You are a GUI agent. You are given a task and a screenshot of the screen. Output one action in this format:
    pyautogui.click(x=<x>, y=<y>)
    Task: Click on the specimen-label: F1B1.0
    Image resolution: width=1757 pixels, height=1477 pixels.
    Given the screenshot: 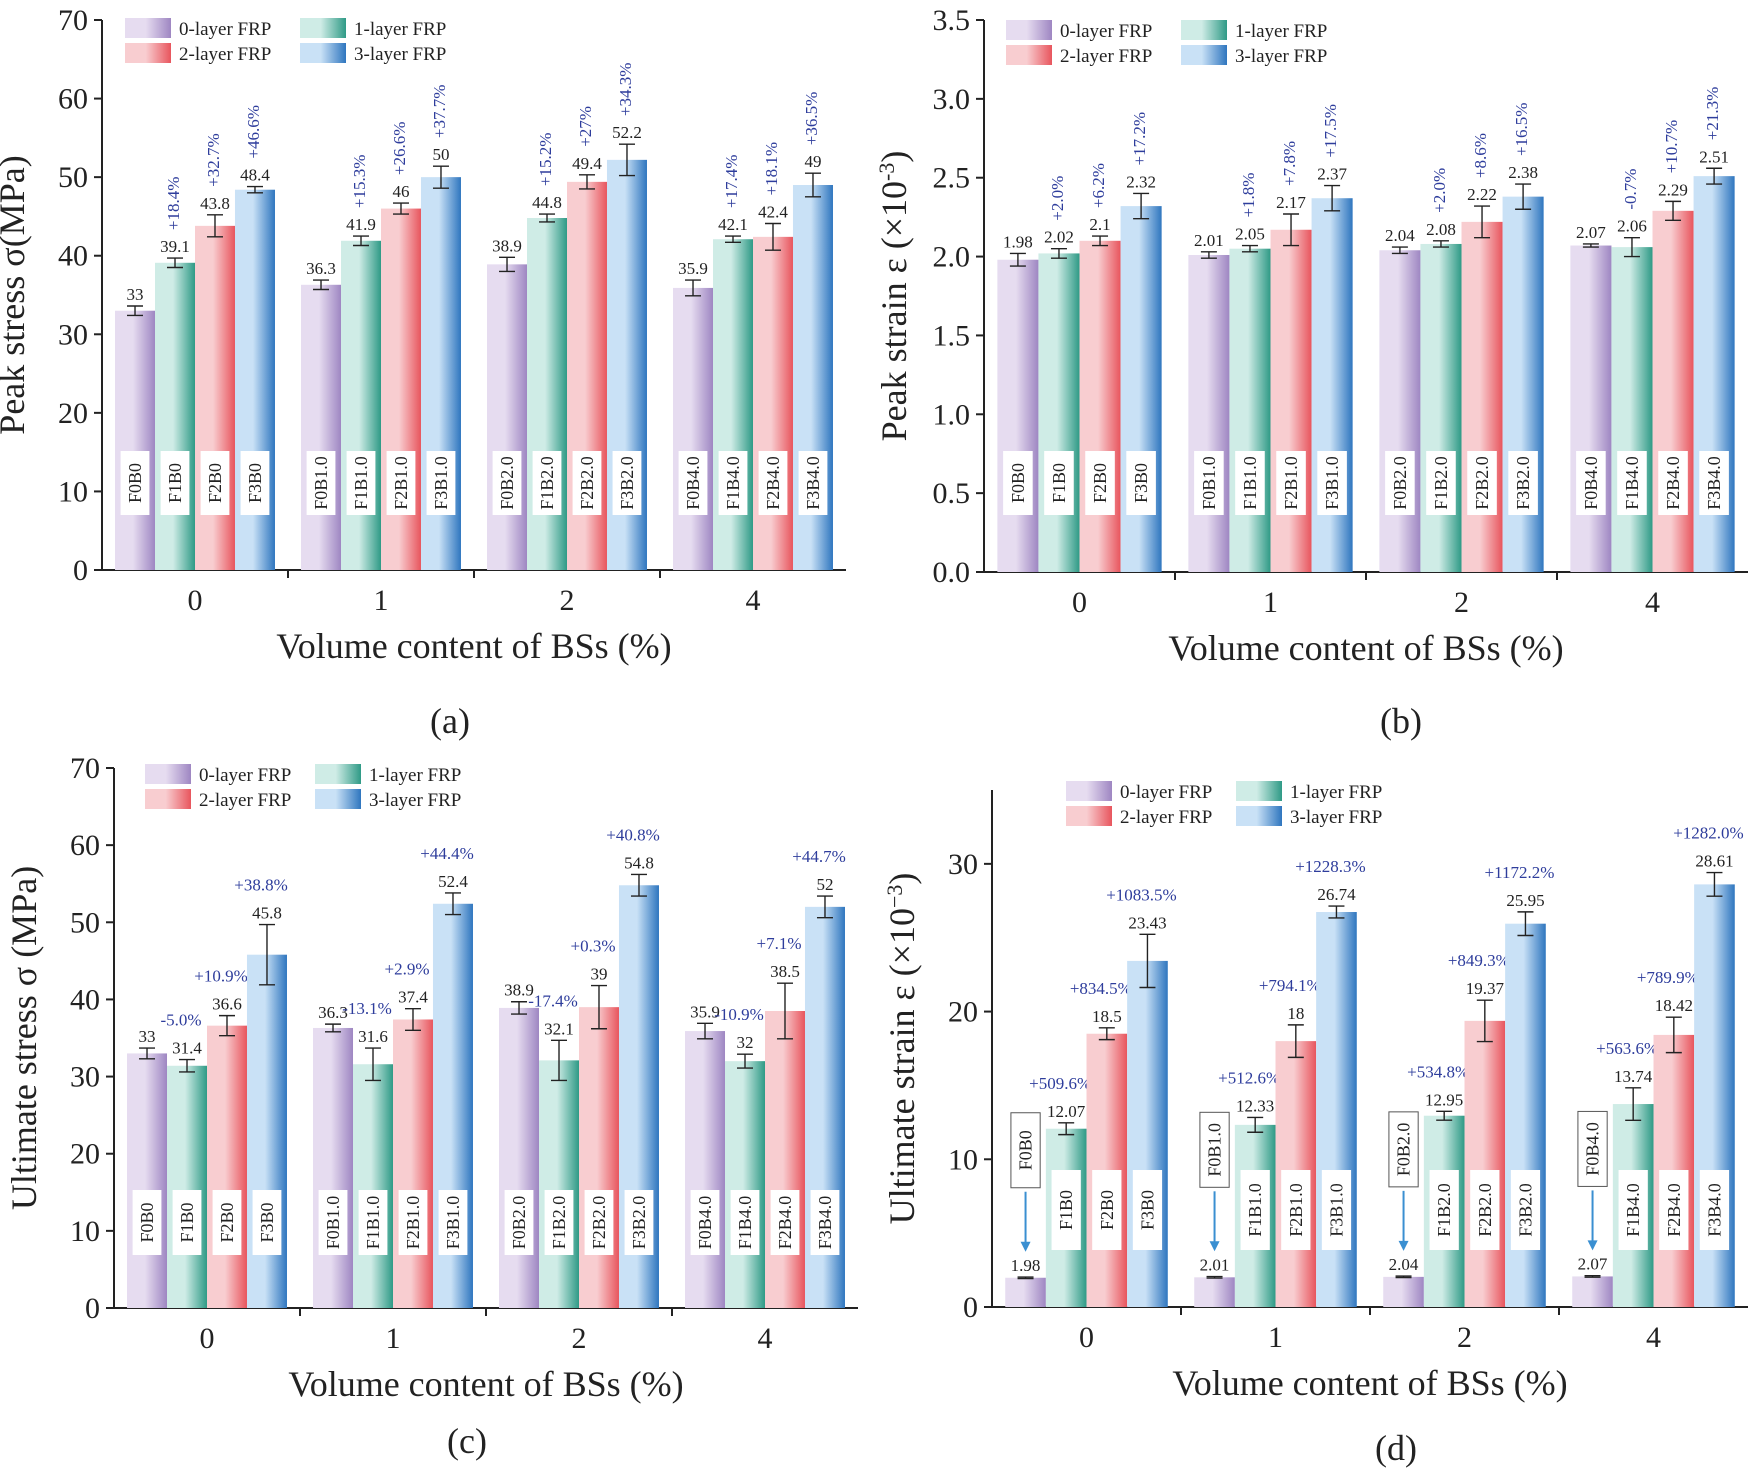 What is the action you would take?
    pyautogui.click(x=1250, y=483)
    